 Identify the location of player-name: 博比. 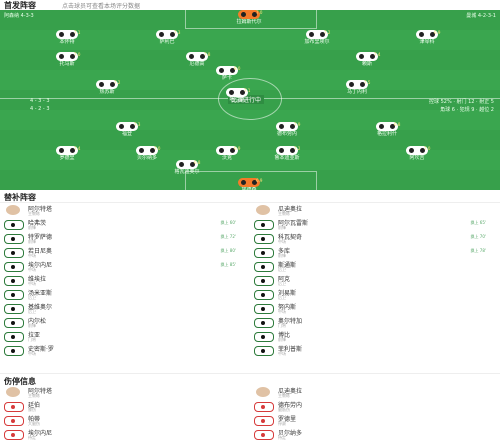
(284, 335).